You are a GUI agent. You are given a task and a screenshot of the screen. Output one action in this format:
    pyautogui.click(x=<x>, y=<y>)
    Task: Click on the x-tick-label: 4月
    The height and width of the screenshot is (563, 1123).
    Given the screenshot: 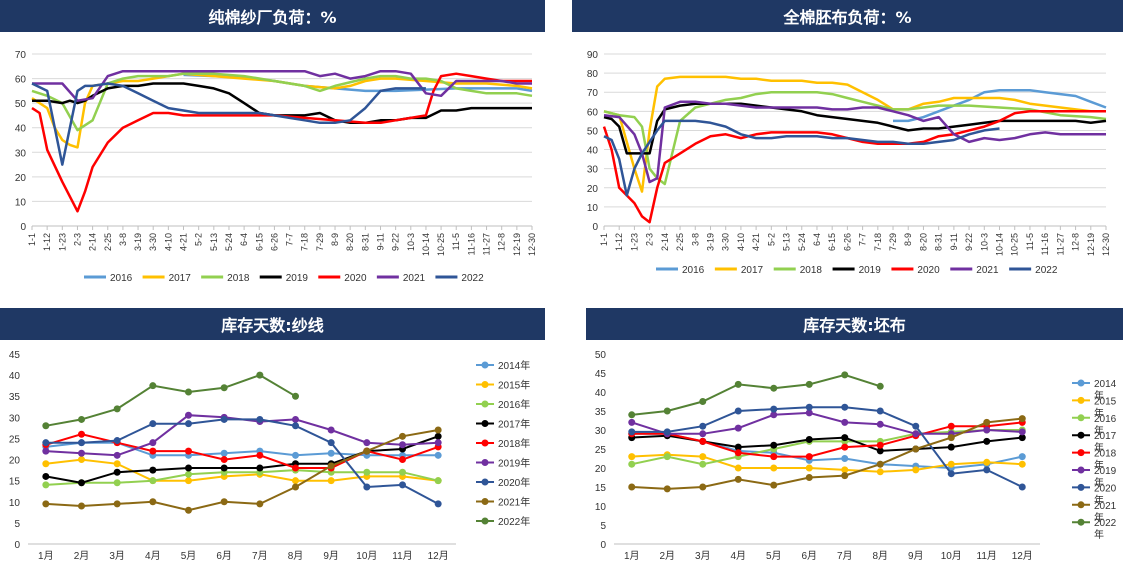 What is the action you would take?
    pyautogui.click(x=153, y=556)
    